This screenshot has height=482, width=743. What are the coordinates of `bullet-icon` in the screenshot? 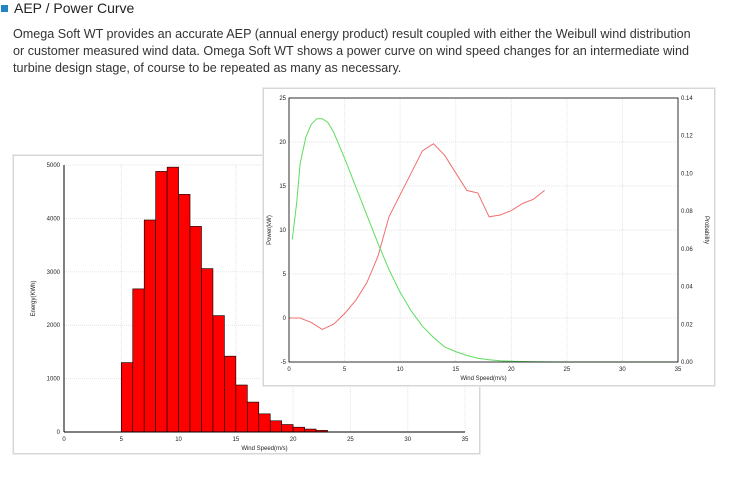 It's located at (4, 8).